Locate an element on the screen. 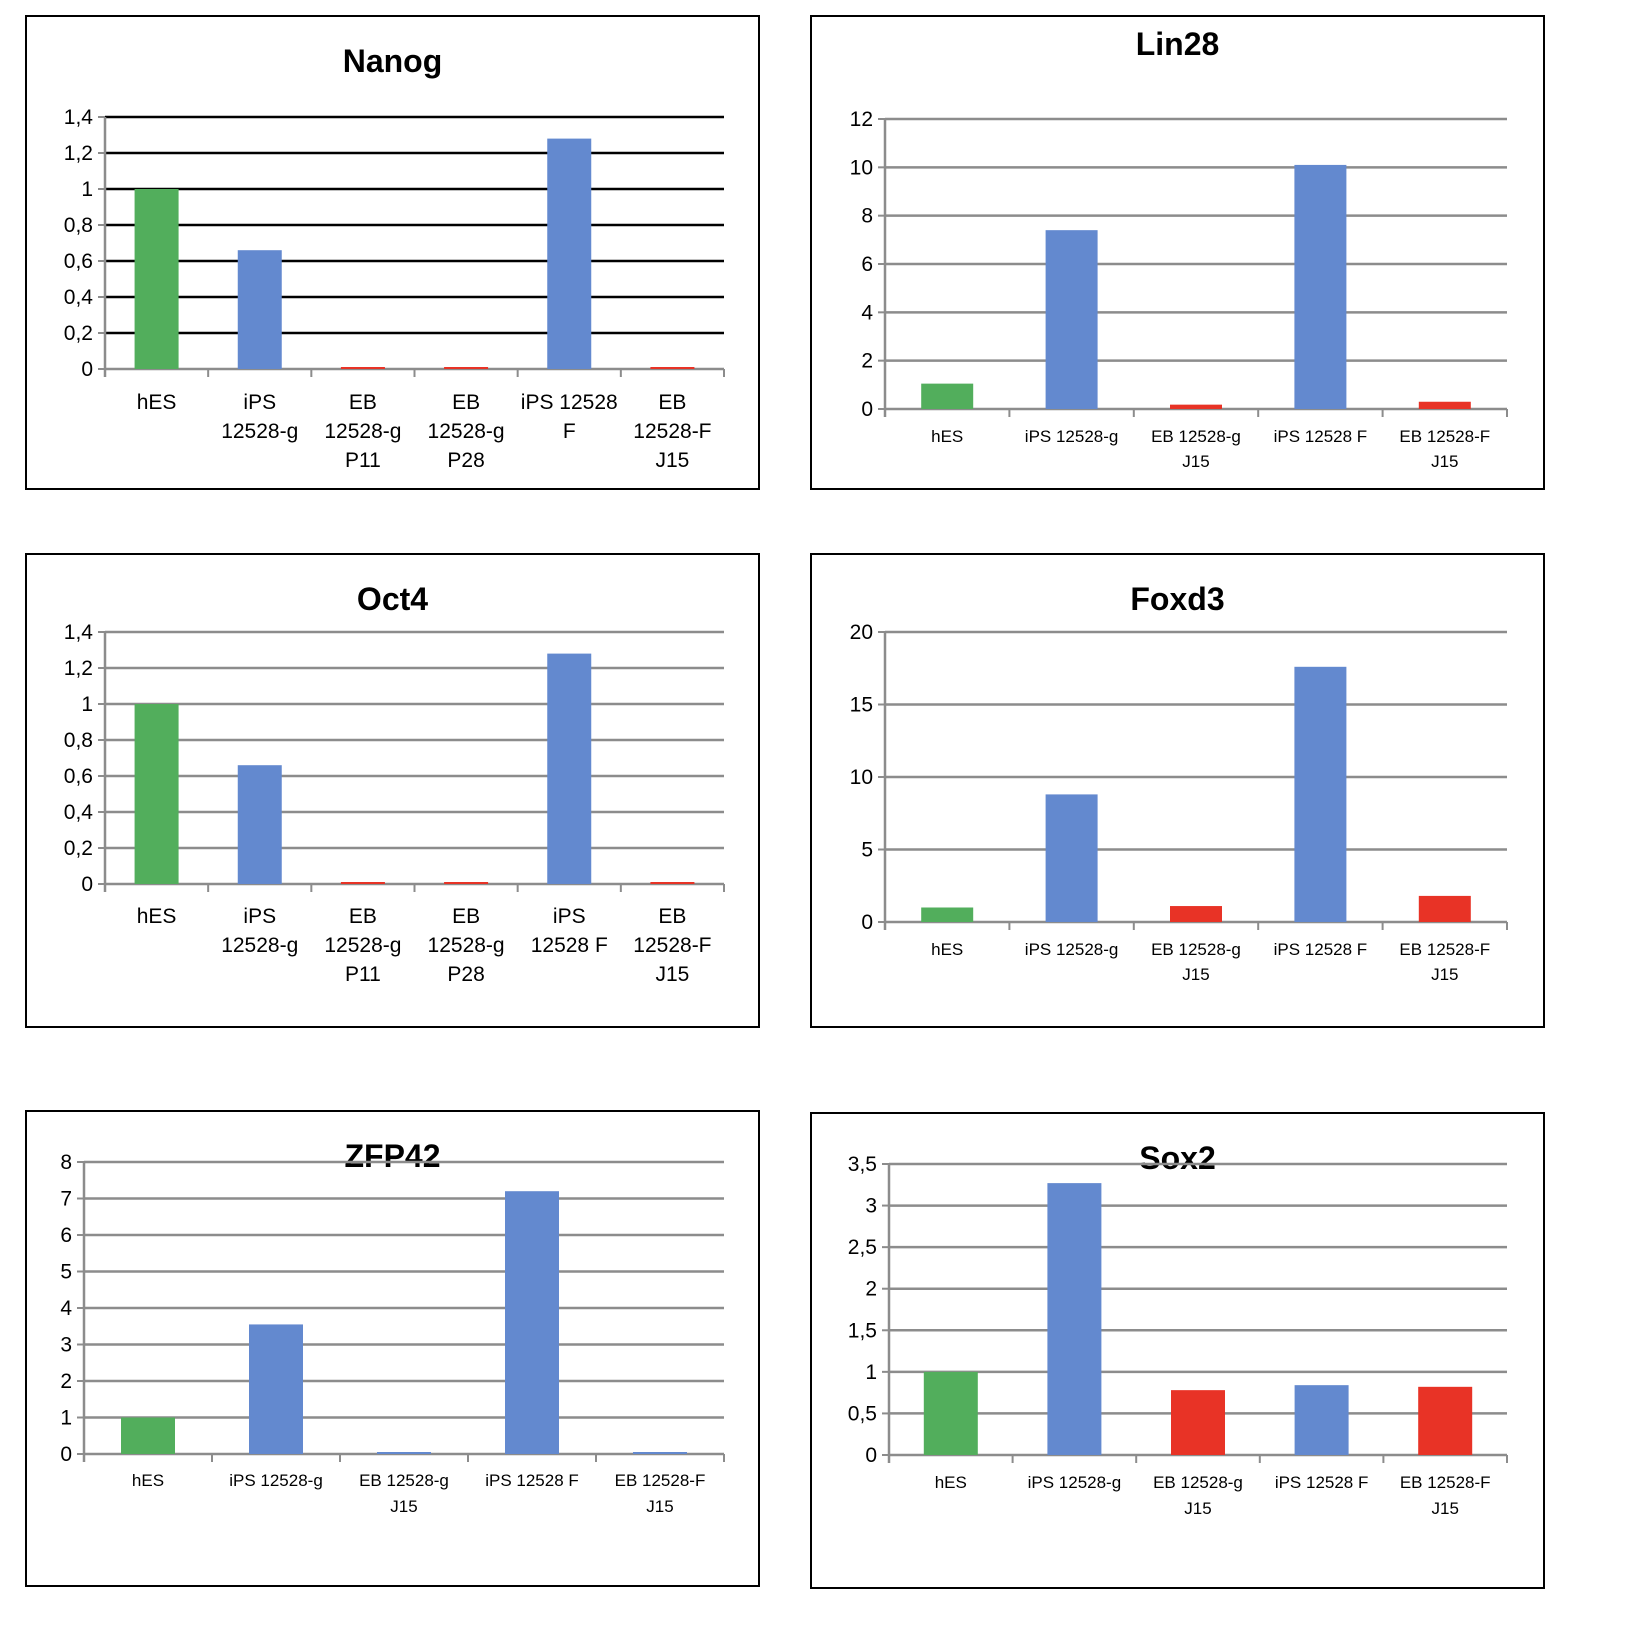 Image resolution: width=1632 pixels, height=1642 pixels. x-category-label: EB 12528-F is located at coordinates (1444, 949).